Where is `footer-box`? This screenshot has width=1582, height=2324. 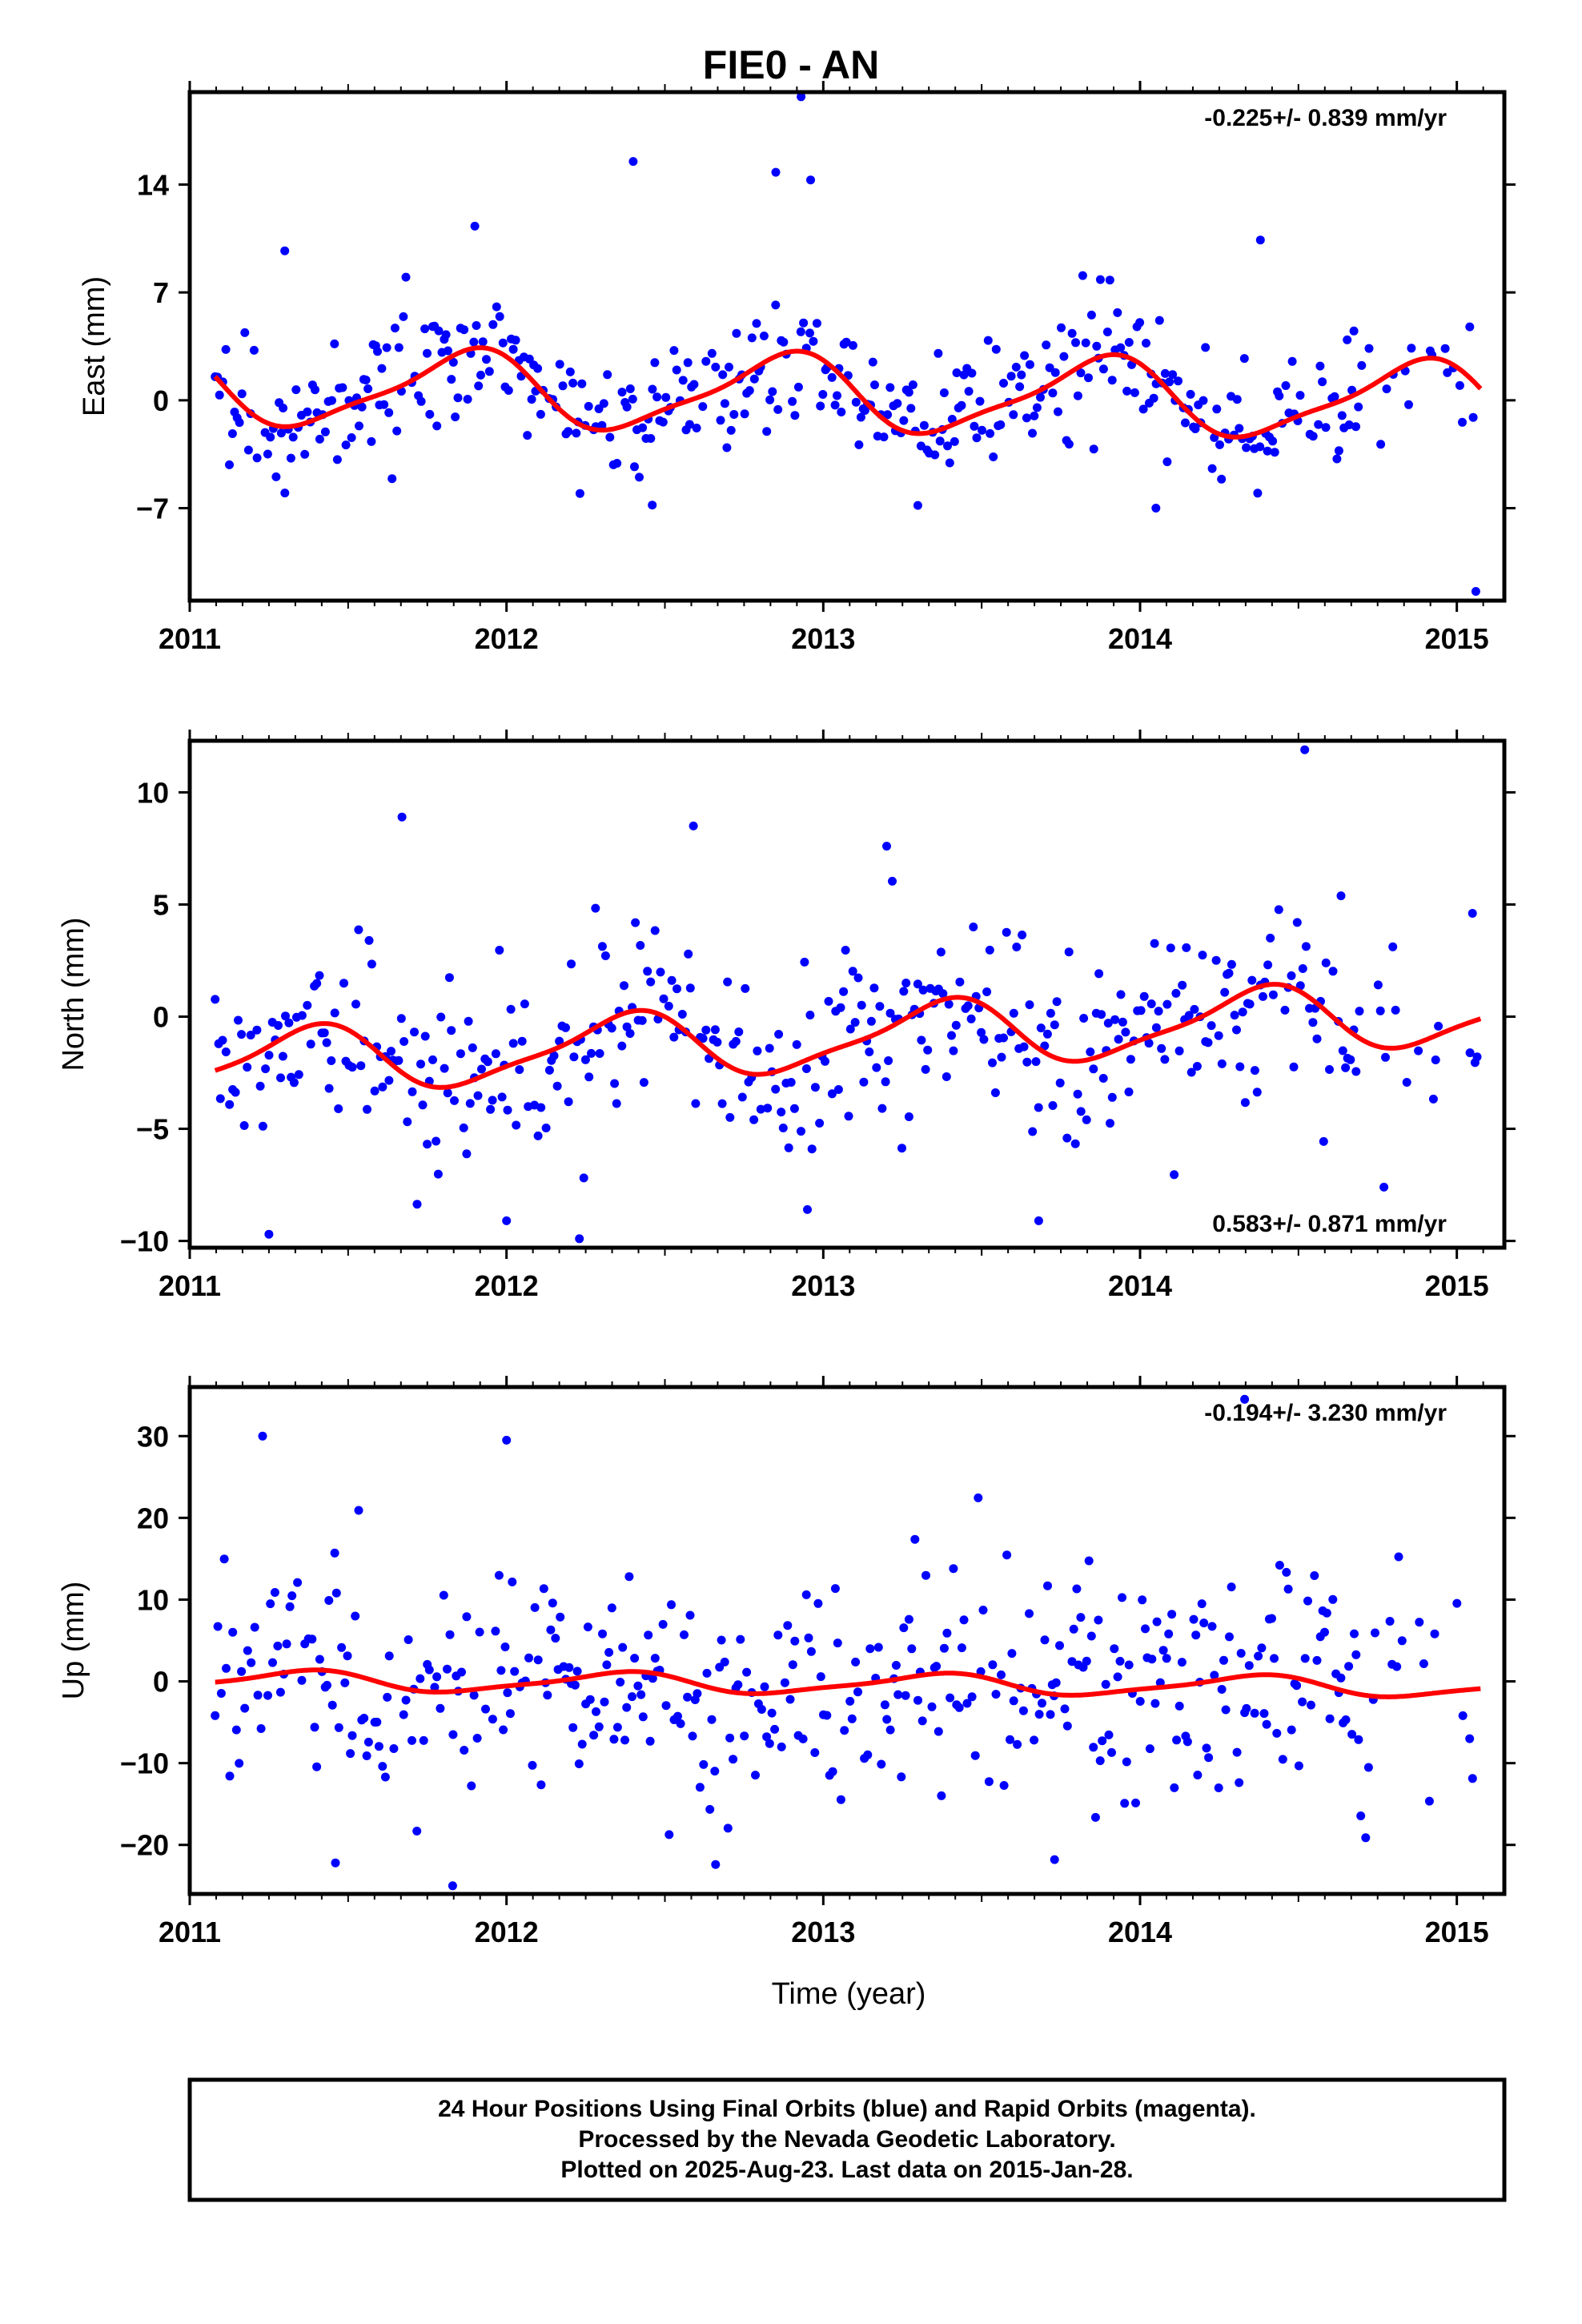
footer-box is located at coordinates (847, 2139).